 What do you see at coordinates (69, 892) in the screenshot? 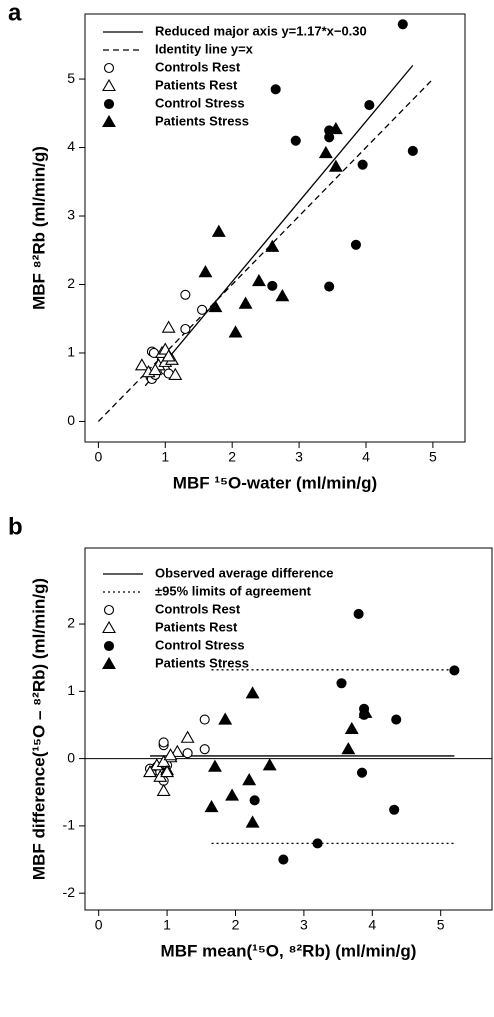
I see `y-tick-label: -2` at bounding box center [69, 892].